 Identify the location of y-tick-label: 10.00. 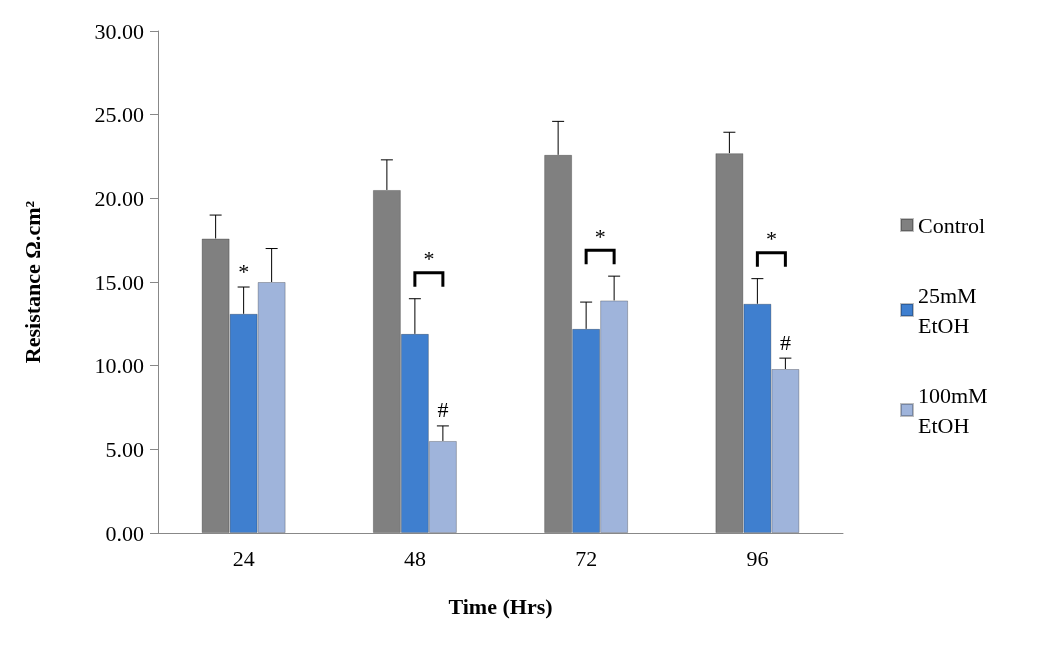
(119, 366).